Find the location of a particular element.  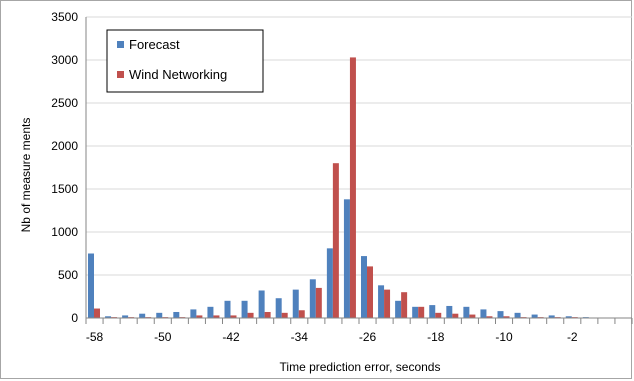

y-tick-label: 2000 is located at coordinates (64, 146).